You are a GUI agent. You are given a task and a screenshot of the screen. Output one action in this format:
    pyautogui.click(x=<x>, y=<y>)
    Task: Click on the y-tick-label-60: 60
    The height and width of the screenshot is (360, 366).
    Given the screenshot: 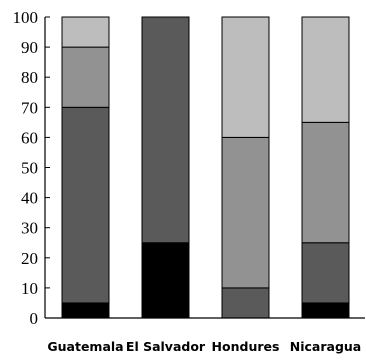 What is the action you would take?
    pyautogui.click(x=29, y=137)
    